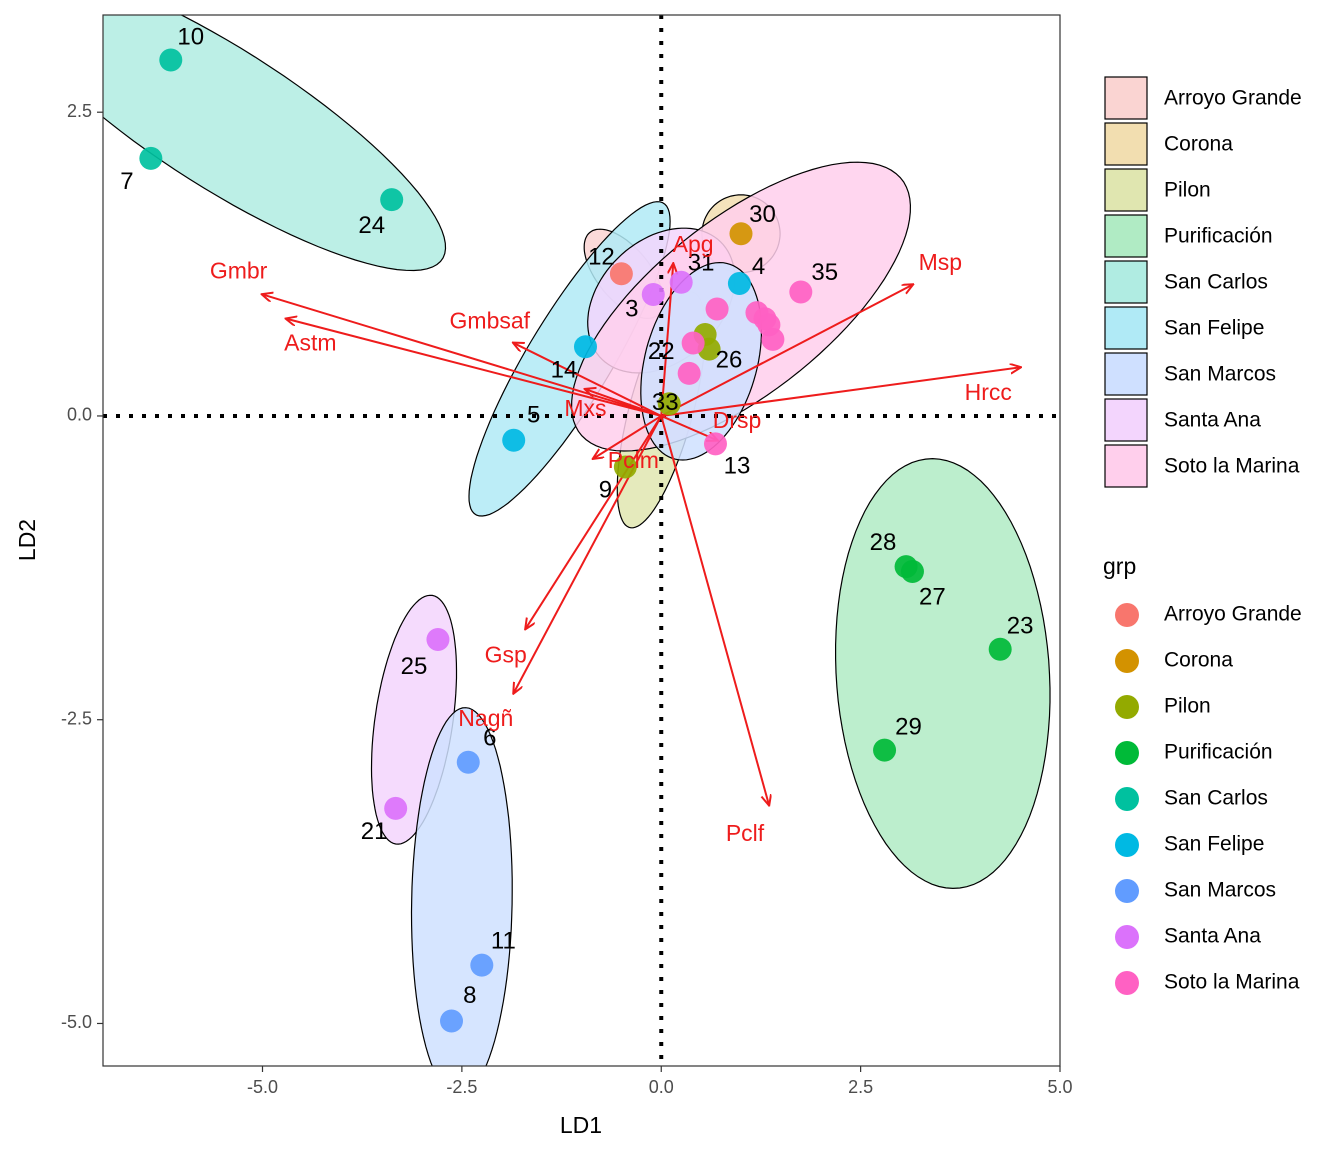  What do you see at coordinates (1119, 566) in the screenshot?
I see `color-legend-title: grp` at bounding box center [1119, 566].